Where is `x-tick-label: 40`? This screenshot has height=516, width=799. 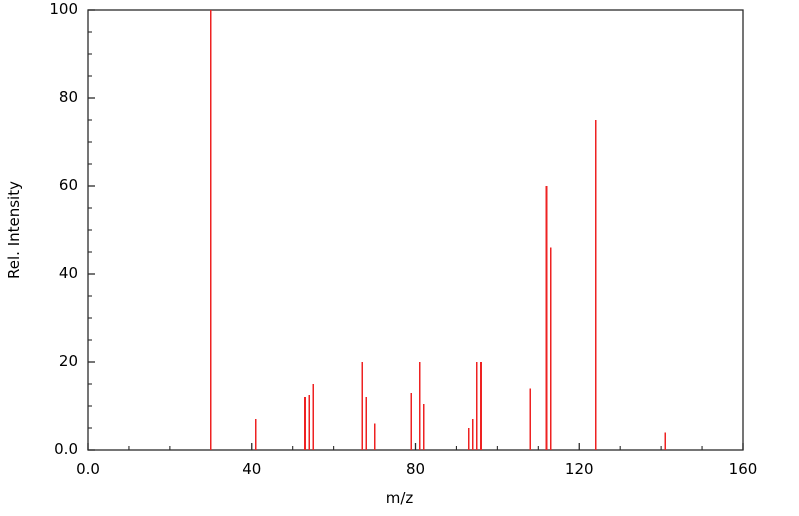 x-tick-label: 40 is located at coordinates (252, 469).